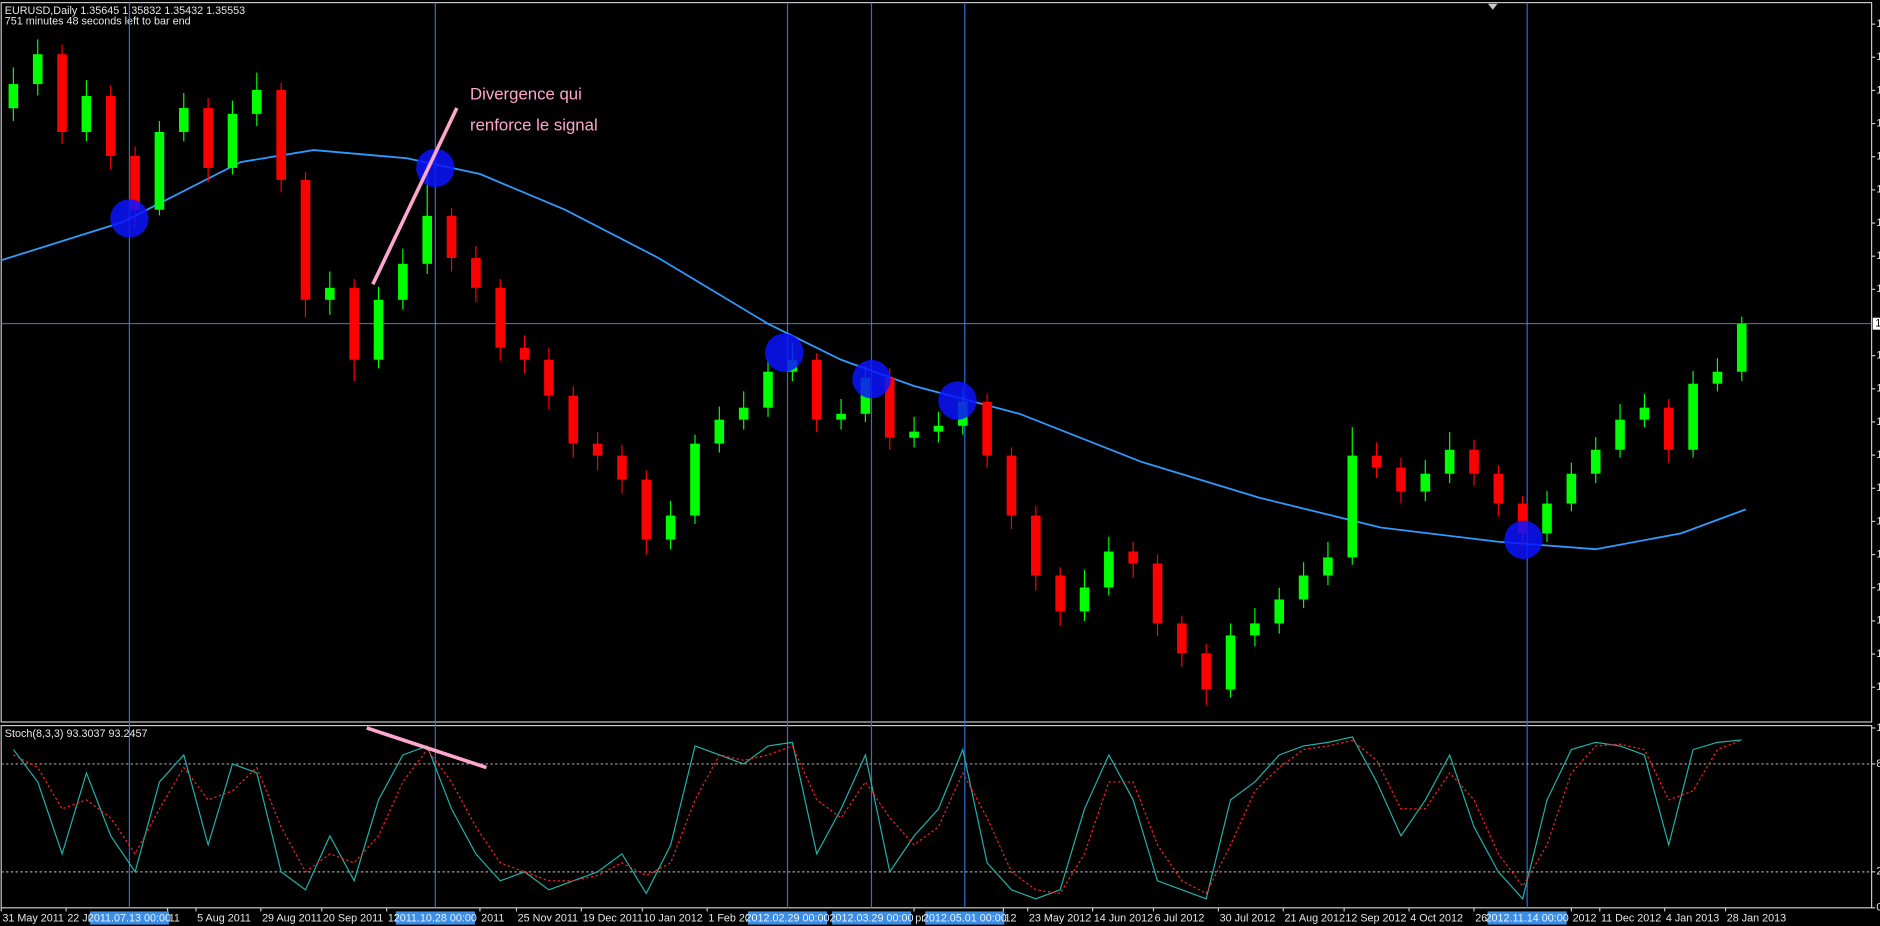  What do you see at coordinates (1123, 918) in the screenshot?
I see `x-tick-label: 14 Jun 2012` at bounding box center [1123, 918].